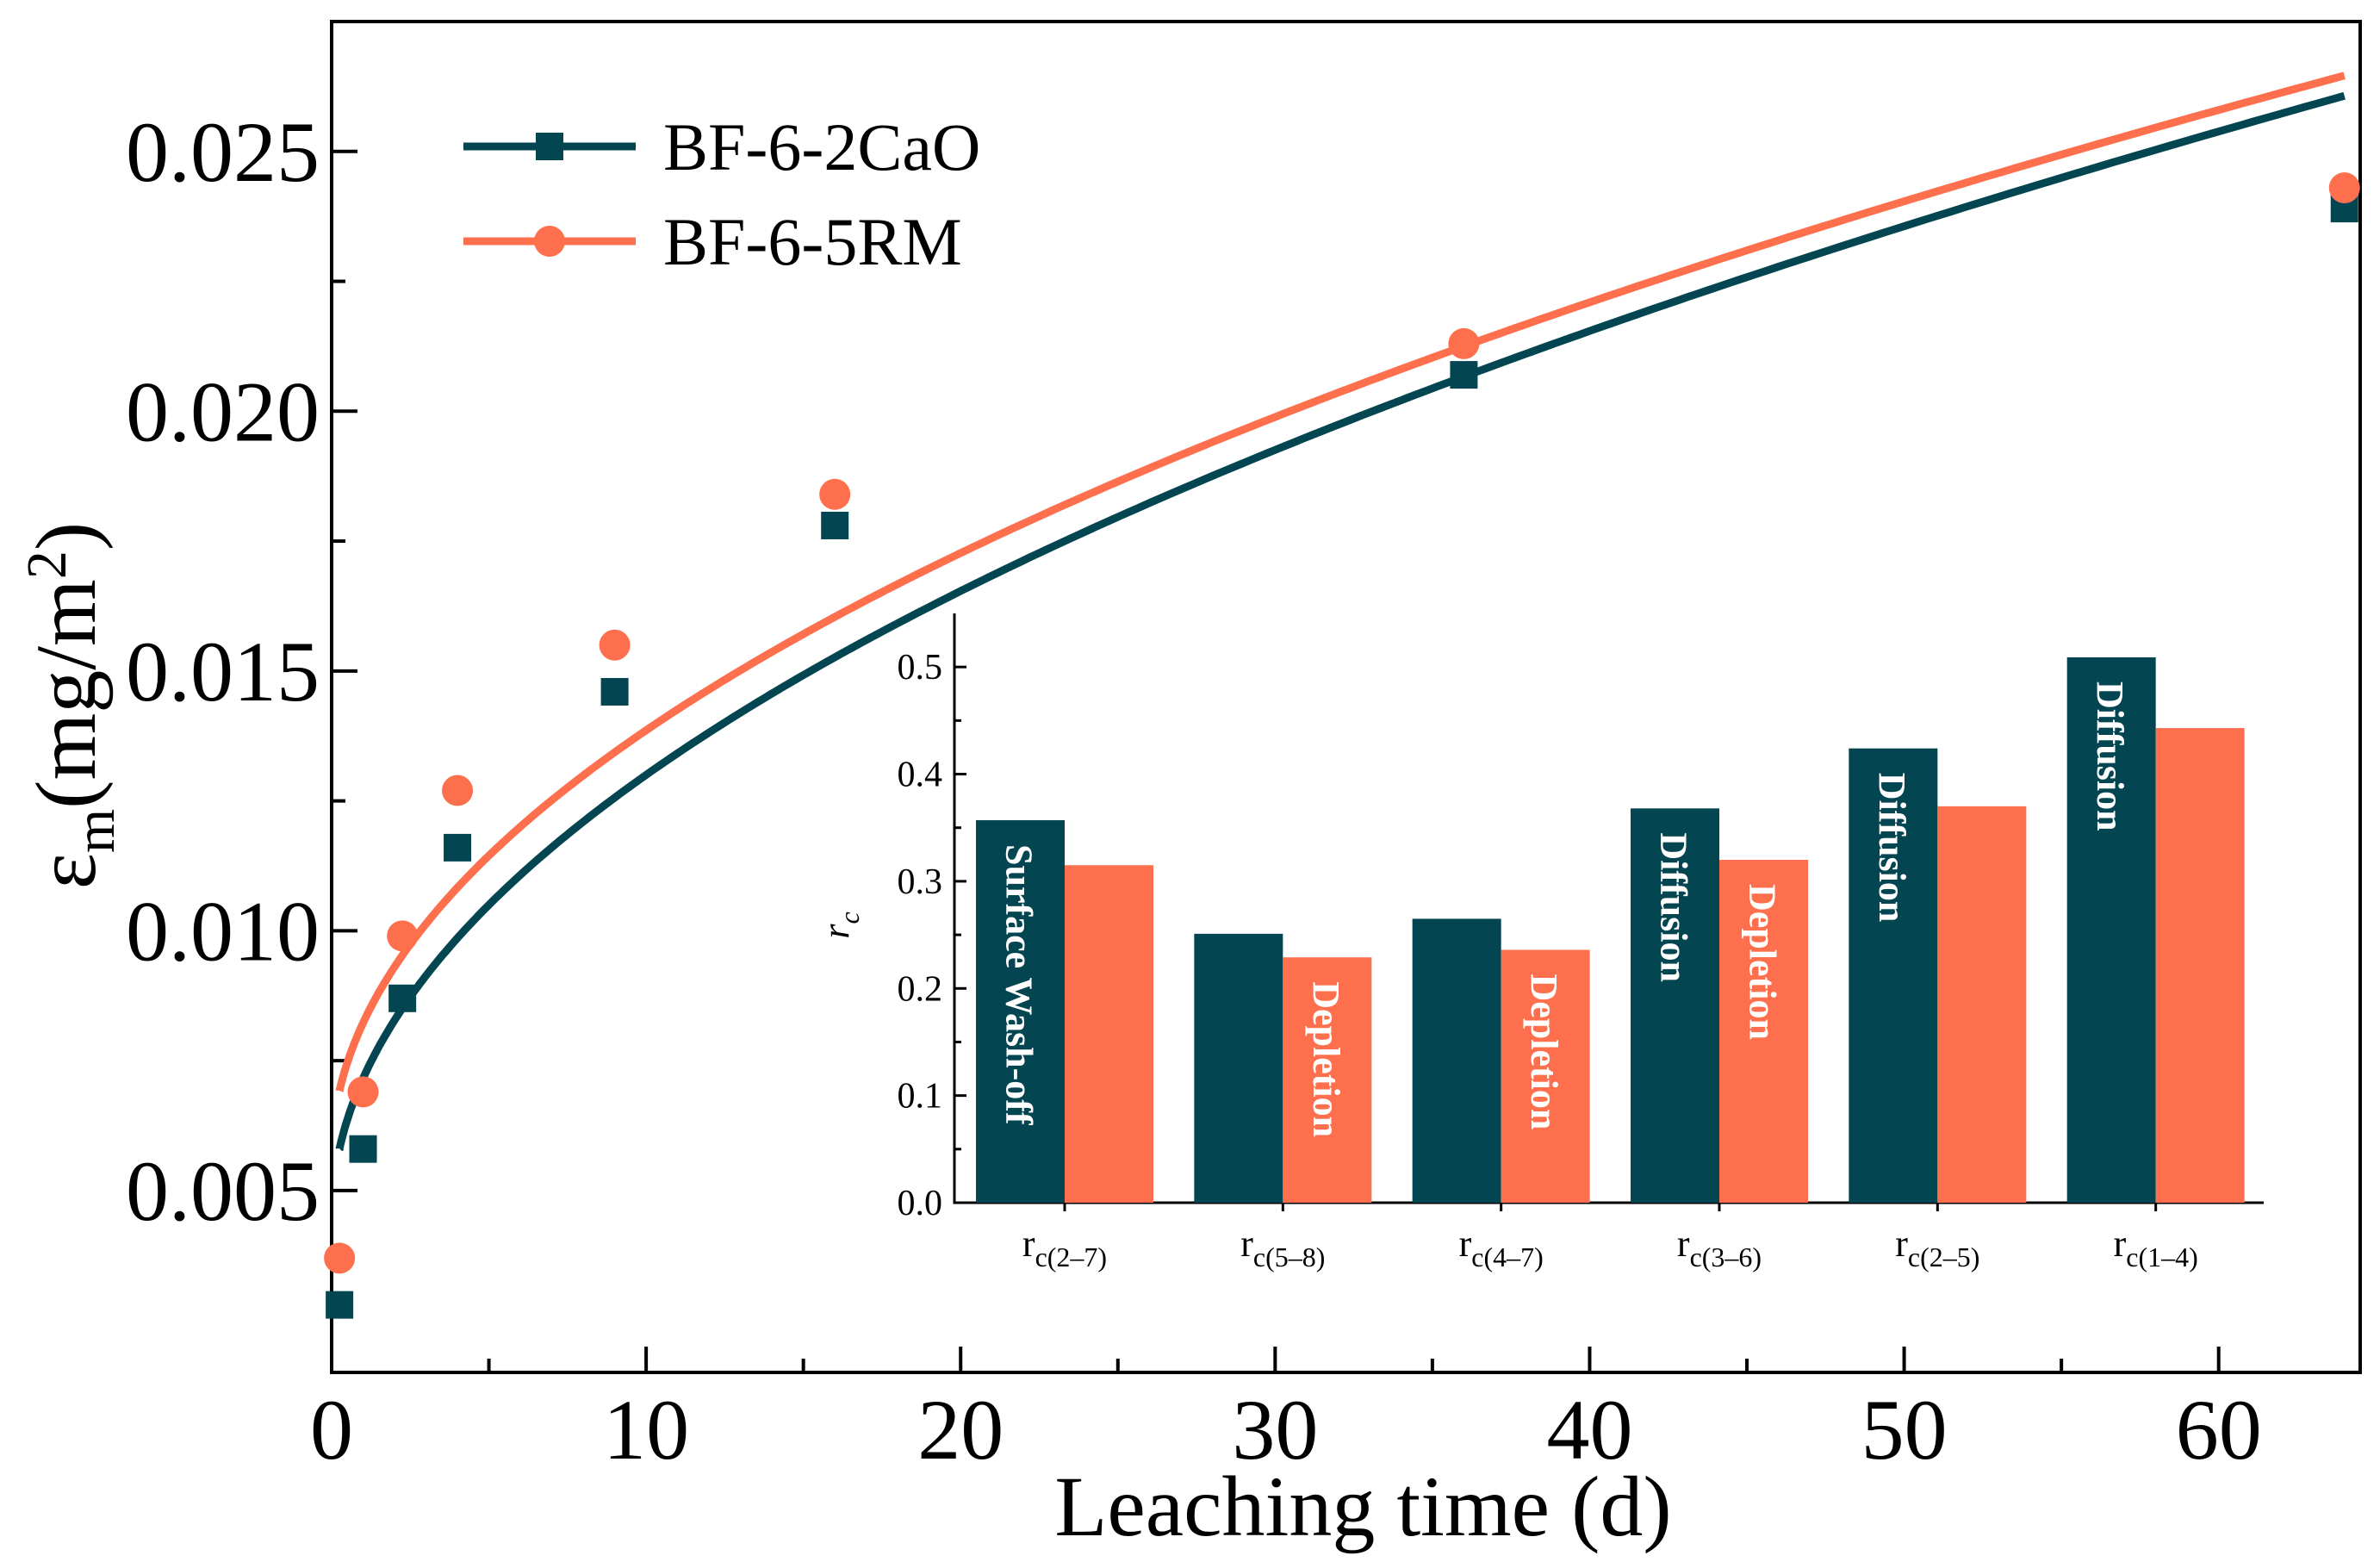 Image resolution: width=2380 pixels, height=1568 pixels. I want to click on inset-category-label: rc(5–8), so click(1283, 1248).